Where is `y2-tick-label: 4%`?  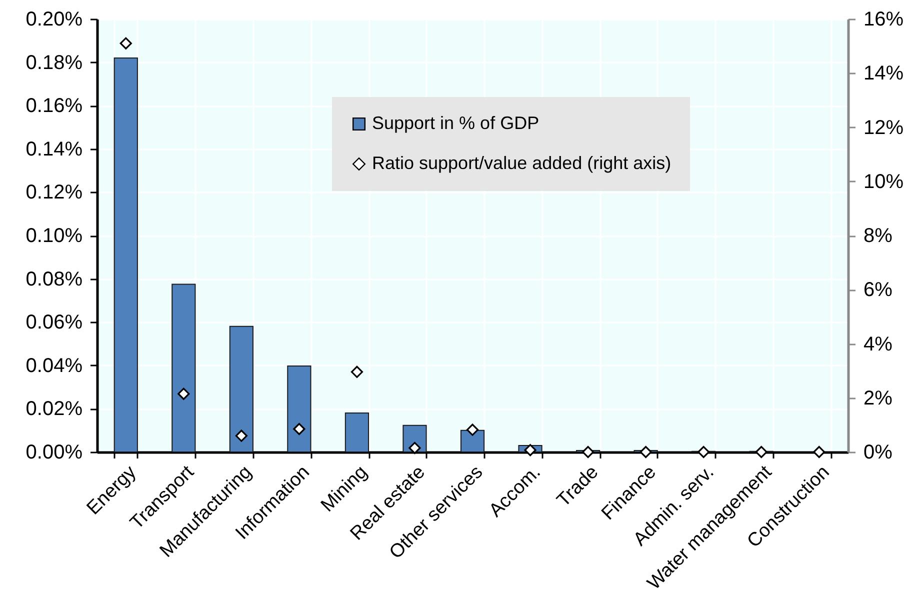
y2-tick-label: 4% is located at coordinates (878, 344).